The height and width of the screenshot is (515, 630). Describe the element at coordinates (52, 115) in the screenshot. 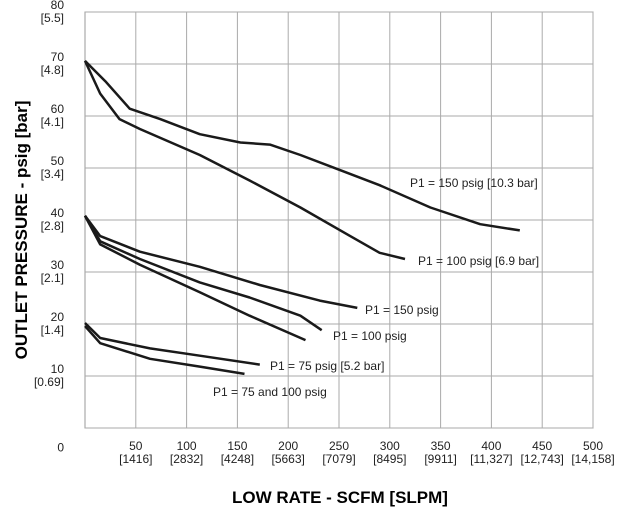

I see `y-tick-label: 60 [4.1]` at that location.